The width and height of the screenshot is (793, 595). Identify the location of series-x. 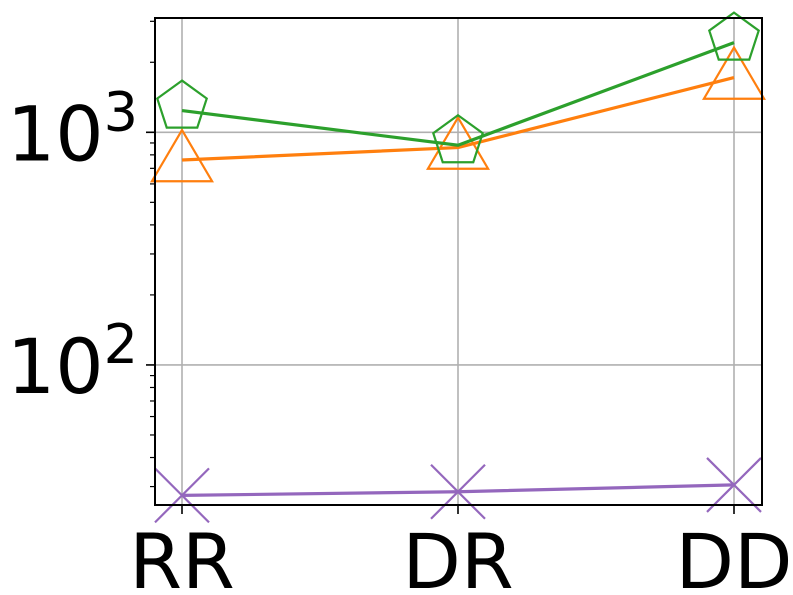
(458, 490).